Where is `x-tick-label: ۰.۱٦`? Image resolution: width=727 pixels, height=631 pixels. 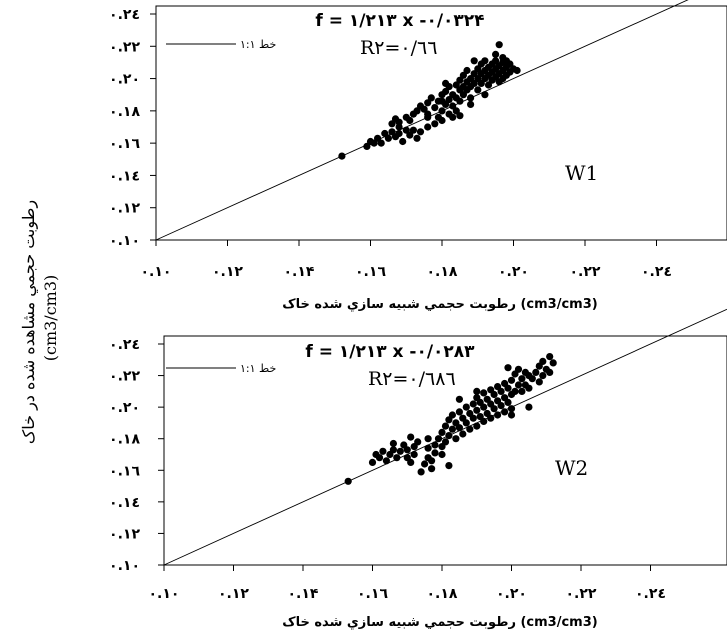 x-tick-label: ۰.۱٦ is located at coordinates (370, 272).